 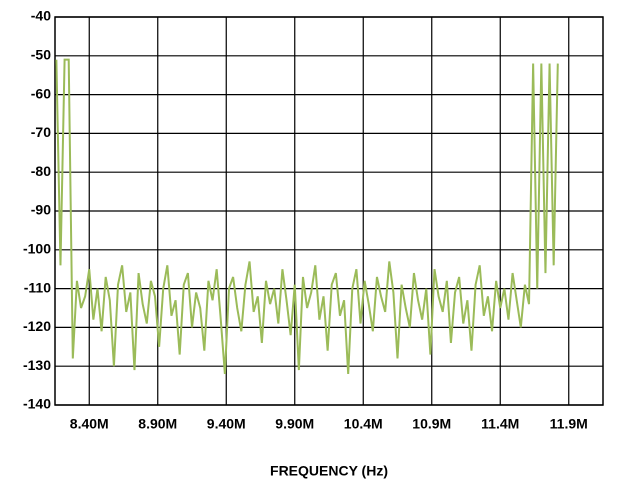 I want to click on x-tick-label: 10.9M, so click(x=431, y=424).